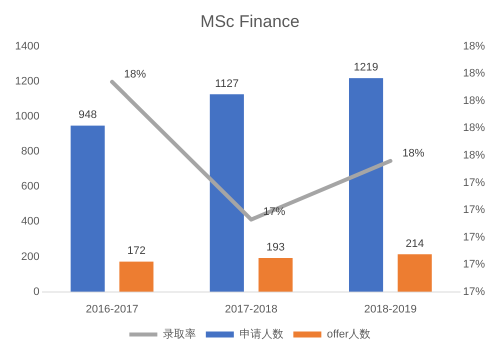 This screenshot has width=500, height=362. I want to click on data-label: 17%, so click(274, 212).